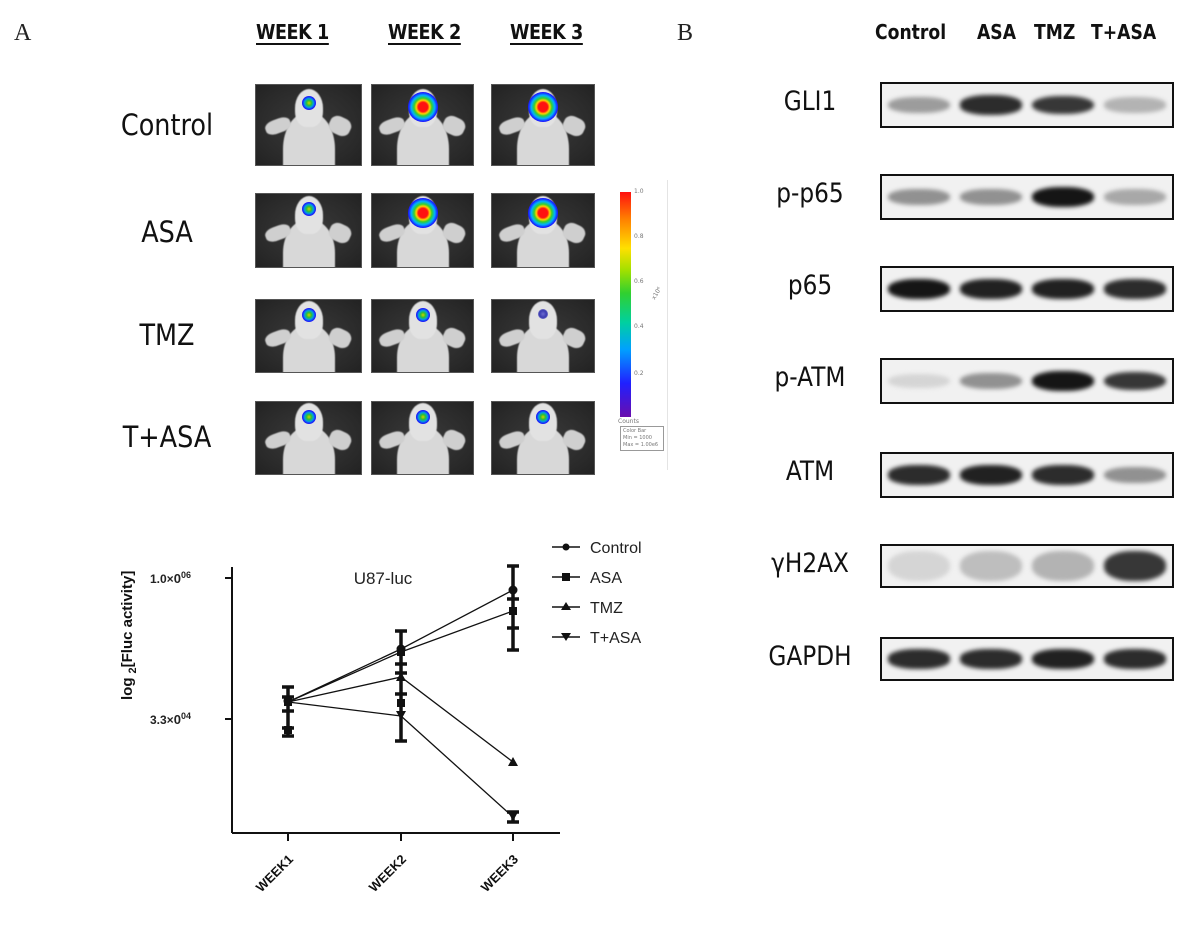 The height and width of the screenshot is (927, 1200). I want to click on mouse-image-asa-week2, so click(422, 230).